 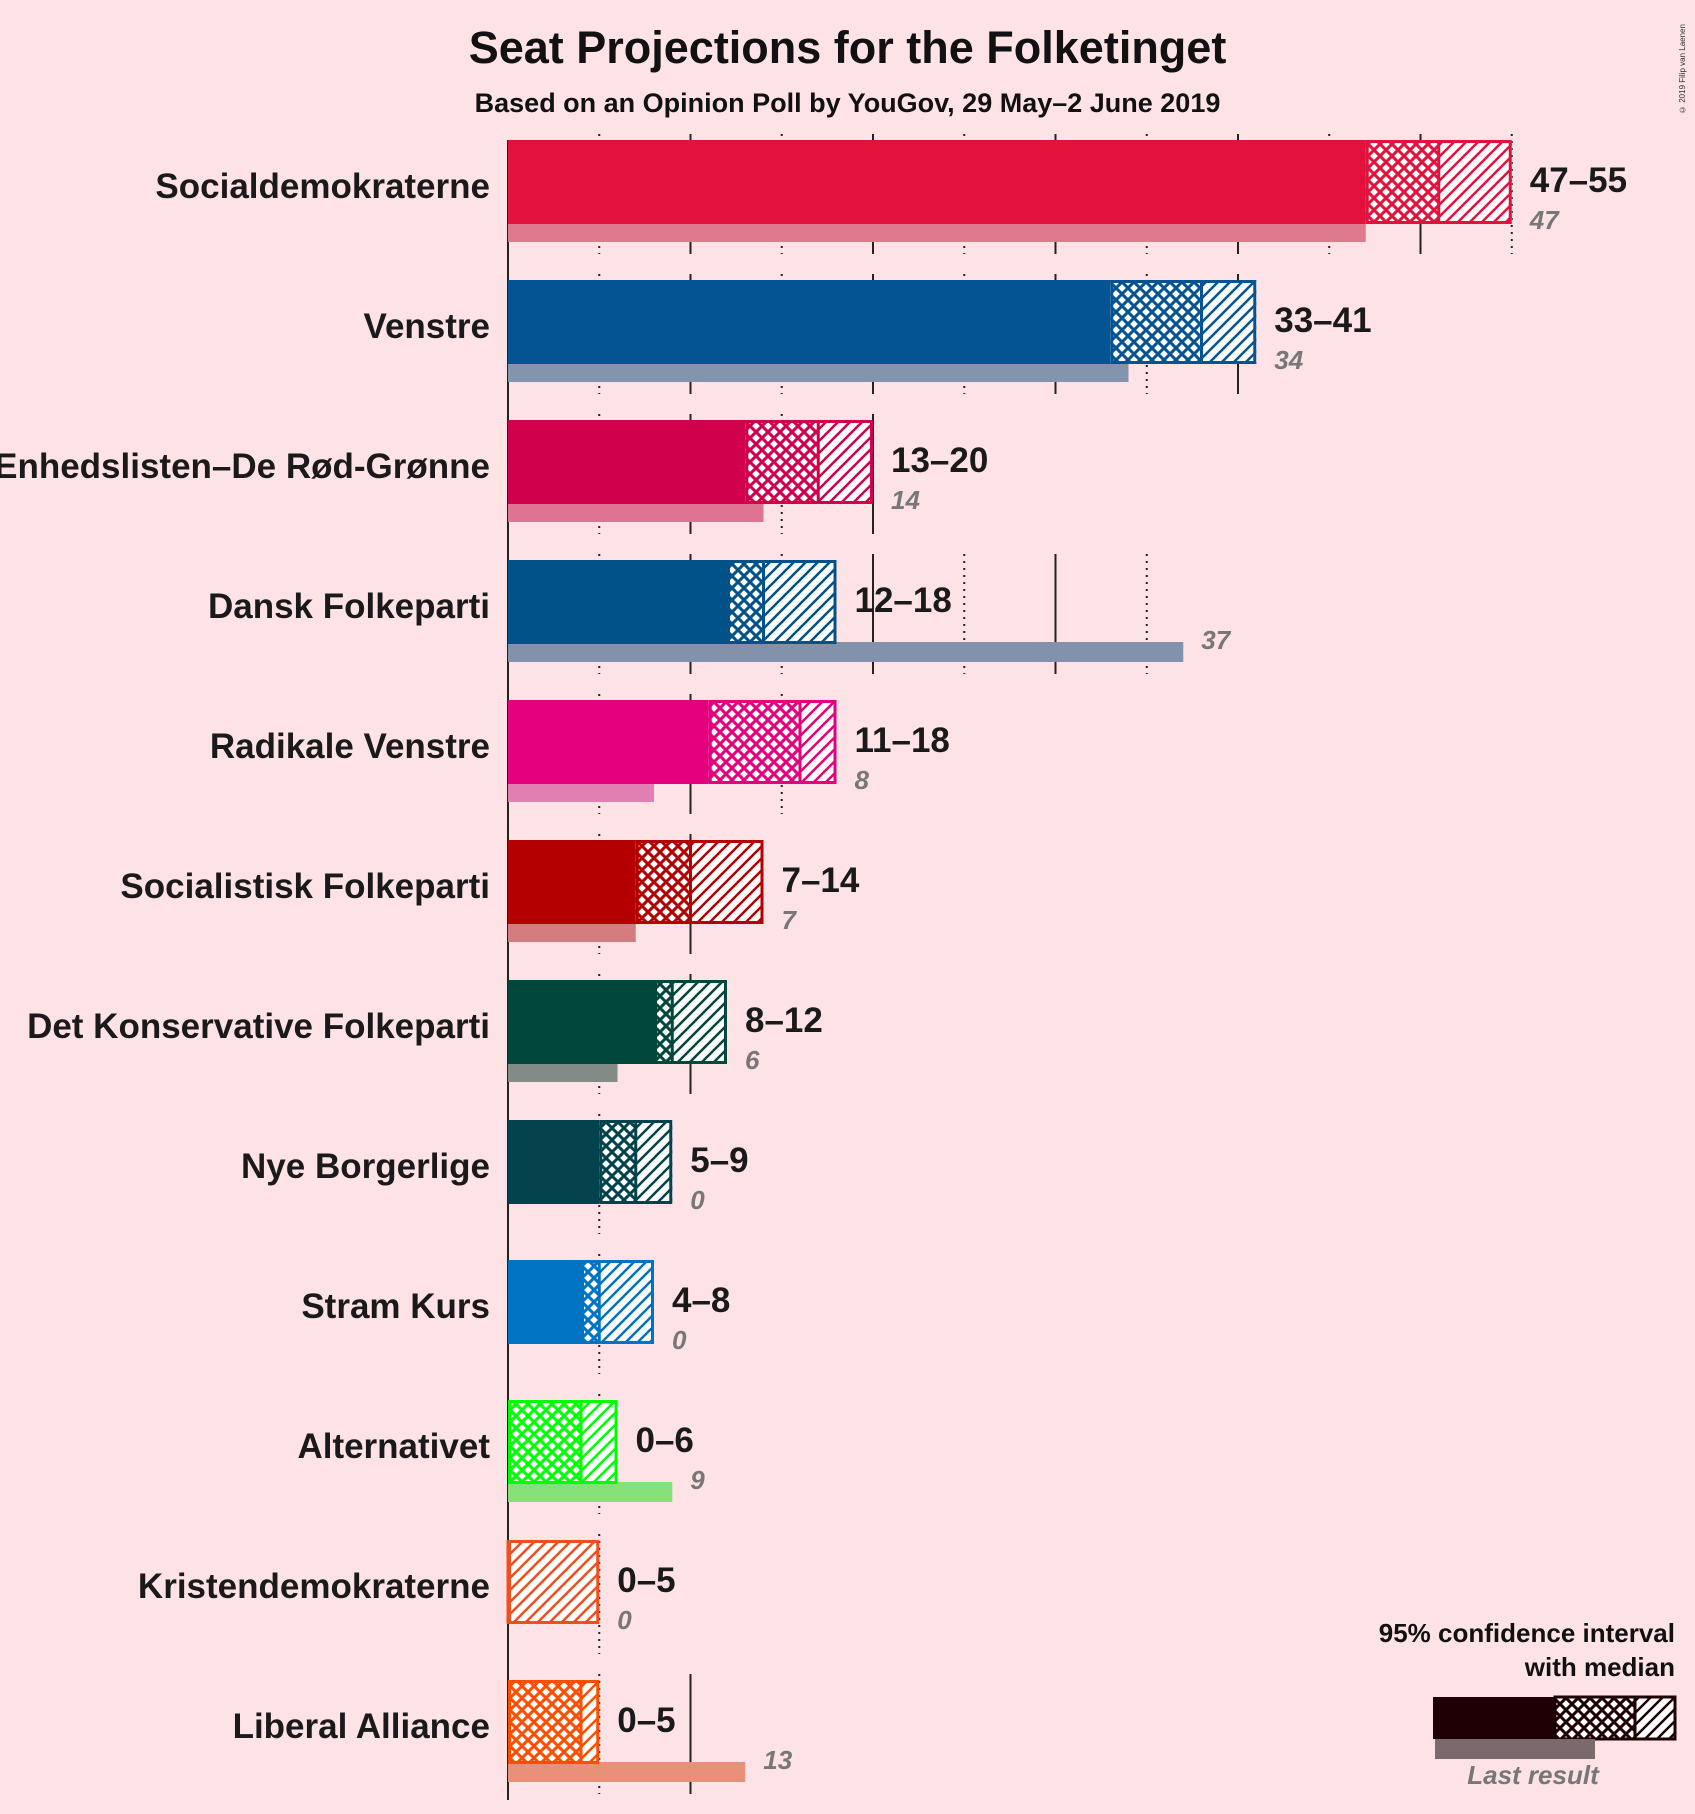 I want to click on last-result-label: 47, so click(x=1544, y=220).